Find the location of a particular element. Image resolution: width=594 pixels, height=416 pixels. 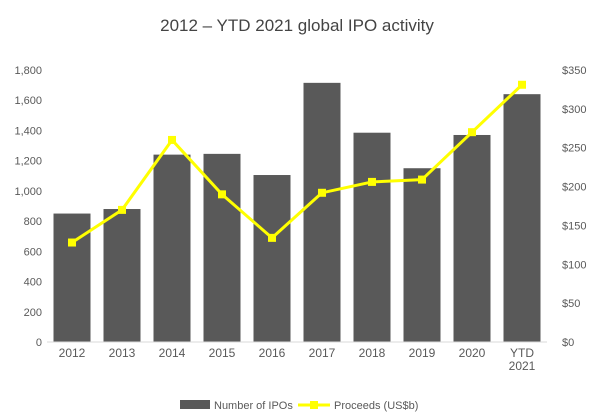

y-right-tick-label: $0 is located at coordinates (568, 343).